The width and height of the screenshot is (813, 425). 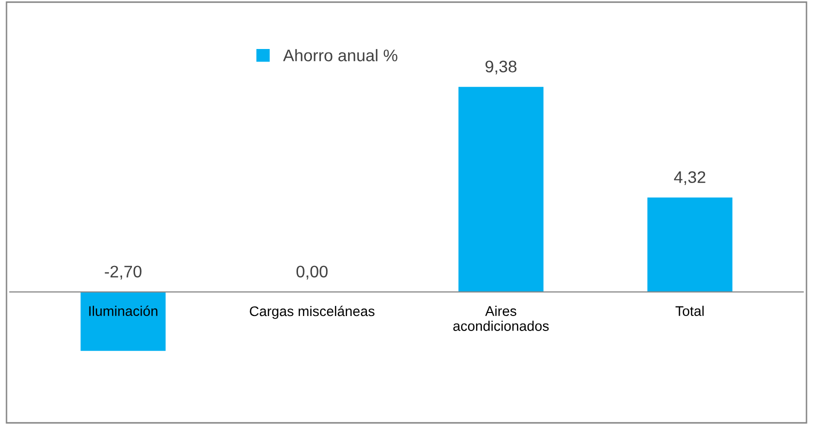 What do you see at coordinates (123, 273) in the screenshot?
I see `data-label: -2,70` at bounding box center [123, 273].